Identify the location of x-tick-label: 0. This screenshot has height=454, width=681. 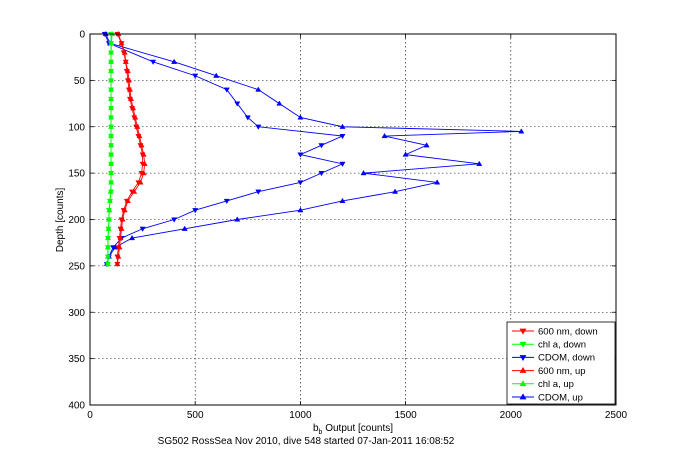
(90, 415).